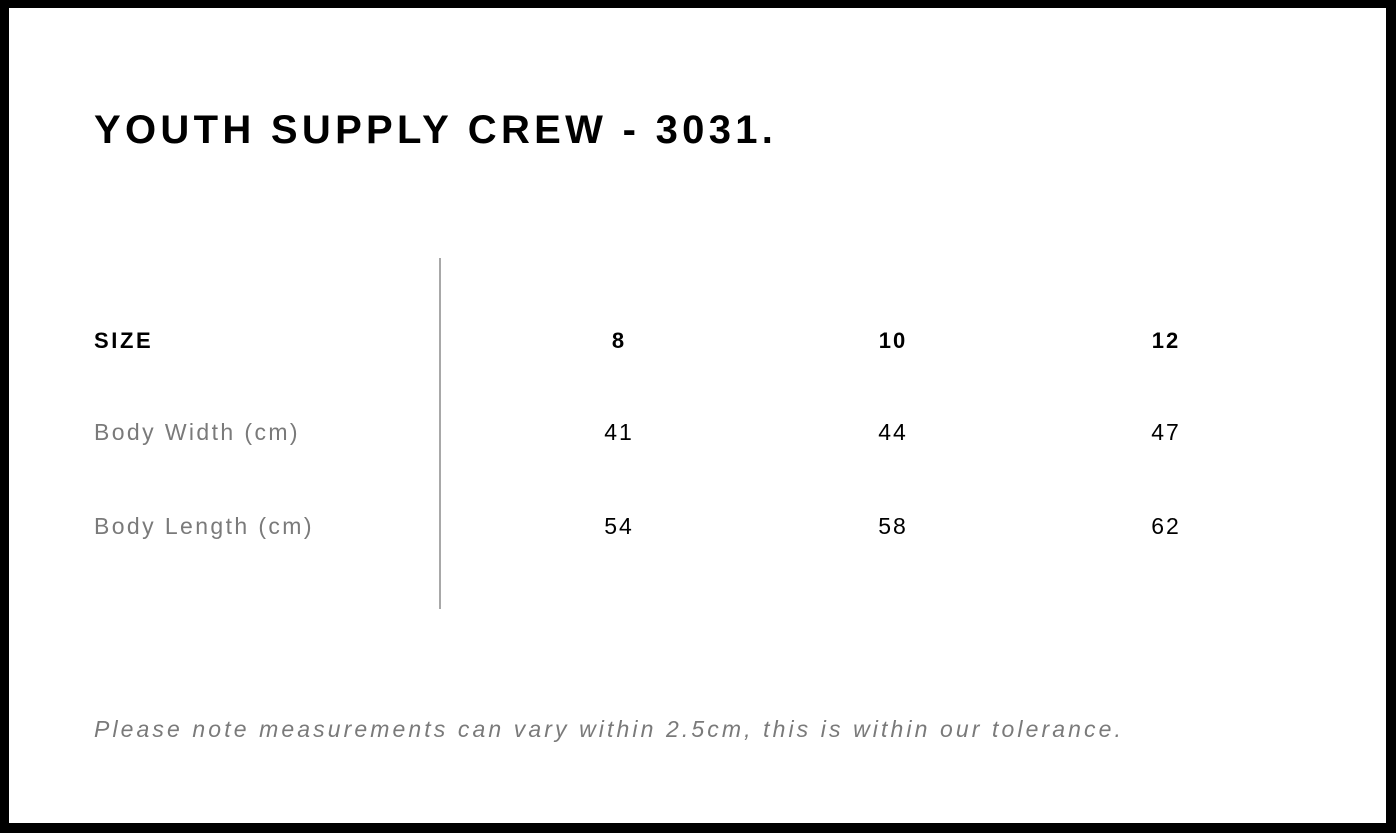 The height and width of the screenshot is (833, 1396). What do you see at coordinates (1166, 432) in the screenshot?
I see `table-cell: 47` at bounding box center [1166, 432].